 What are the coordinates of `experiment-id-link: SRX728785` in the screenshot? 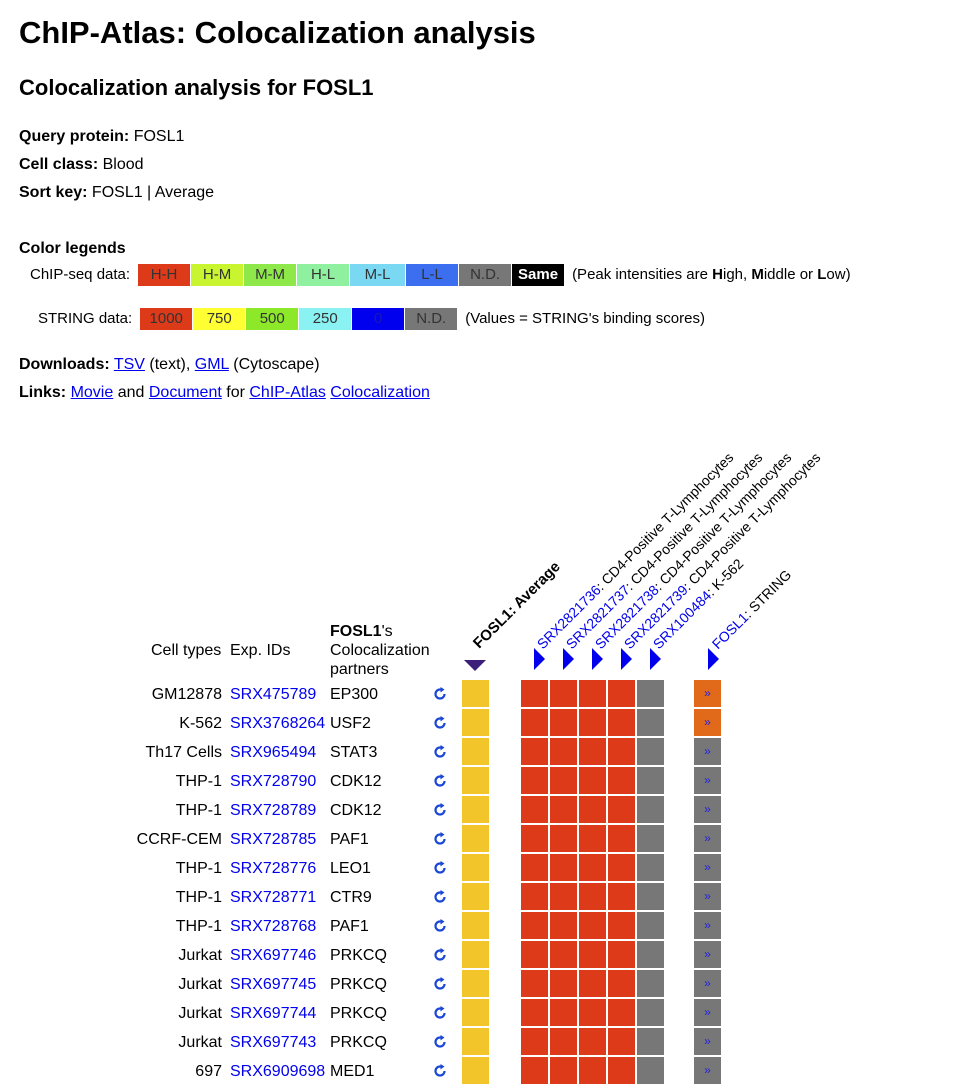 It's located at (273, 839).